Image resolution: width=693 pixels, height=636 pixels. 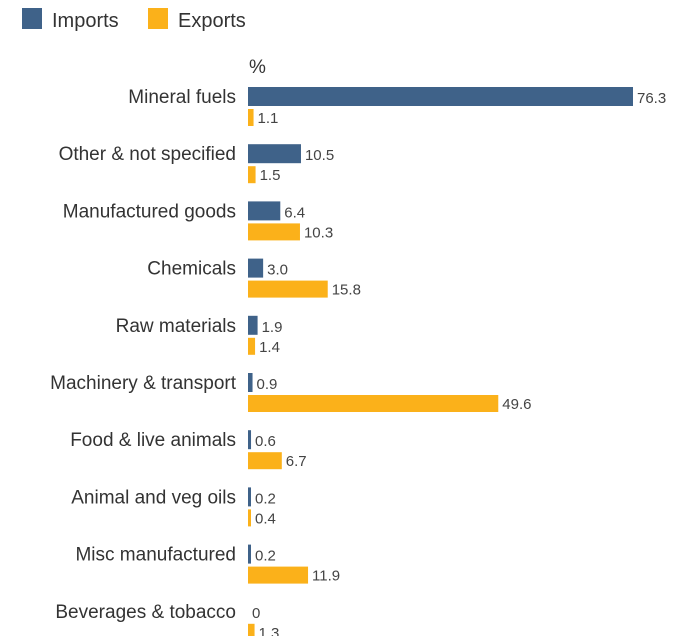 What do you see at coordinates (326, 576) in the screenshot?
I see `value-label-exports-misc-manufactured: 11.9` at bounding box center [326, 576].